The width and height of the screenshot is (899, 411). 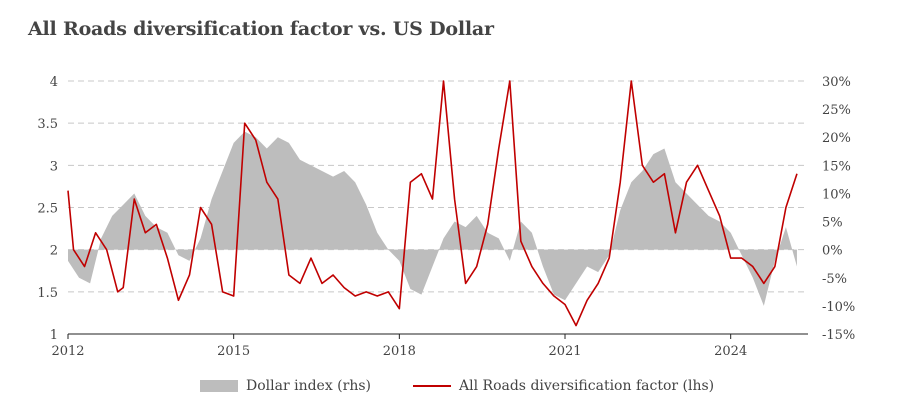 What do you see at coordinates (54, 82) in the screenshot?
I see `y-left-tick-label: 4` at bounding box center [54, 82].